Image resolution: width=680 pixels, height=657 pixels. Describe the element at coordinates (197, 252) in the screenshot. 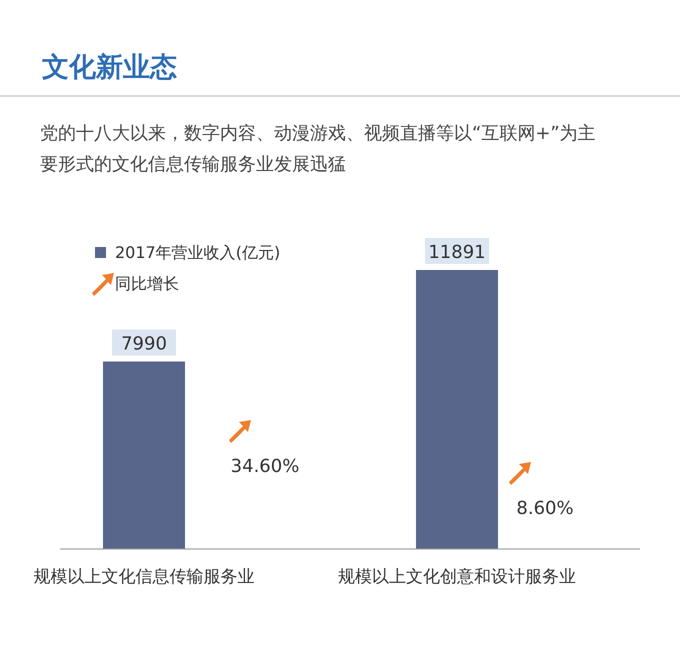

I see `legend-label: 2017年营业收入(亿元)` at that location.